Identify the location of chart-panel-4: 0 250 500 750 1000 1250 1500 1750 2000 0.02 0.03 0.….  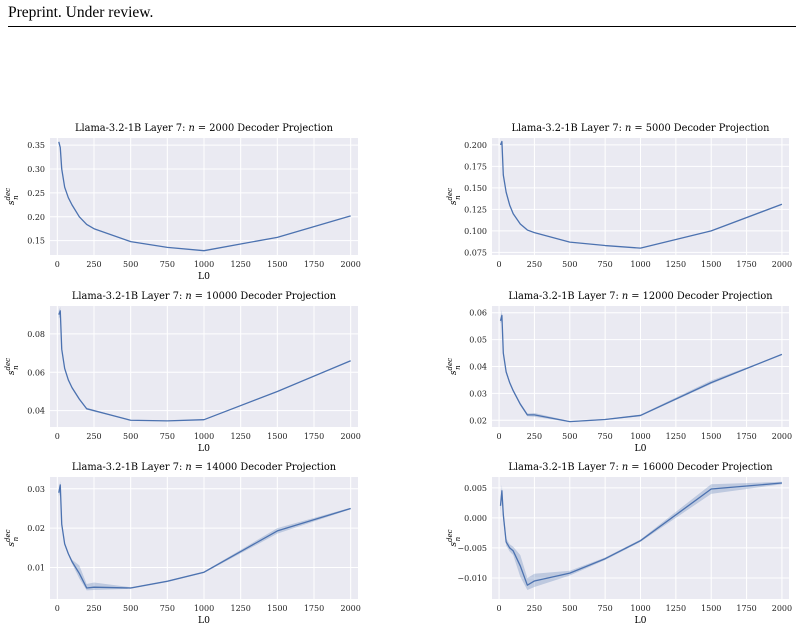
(619, 372).